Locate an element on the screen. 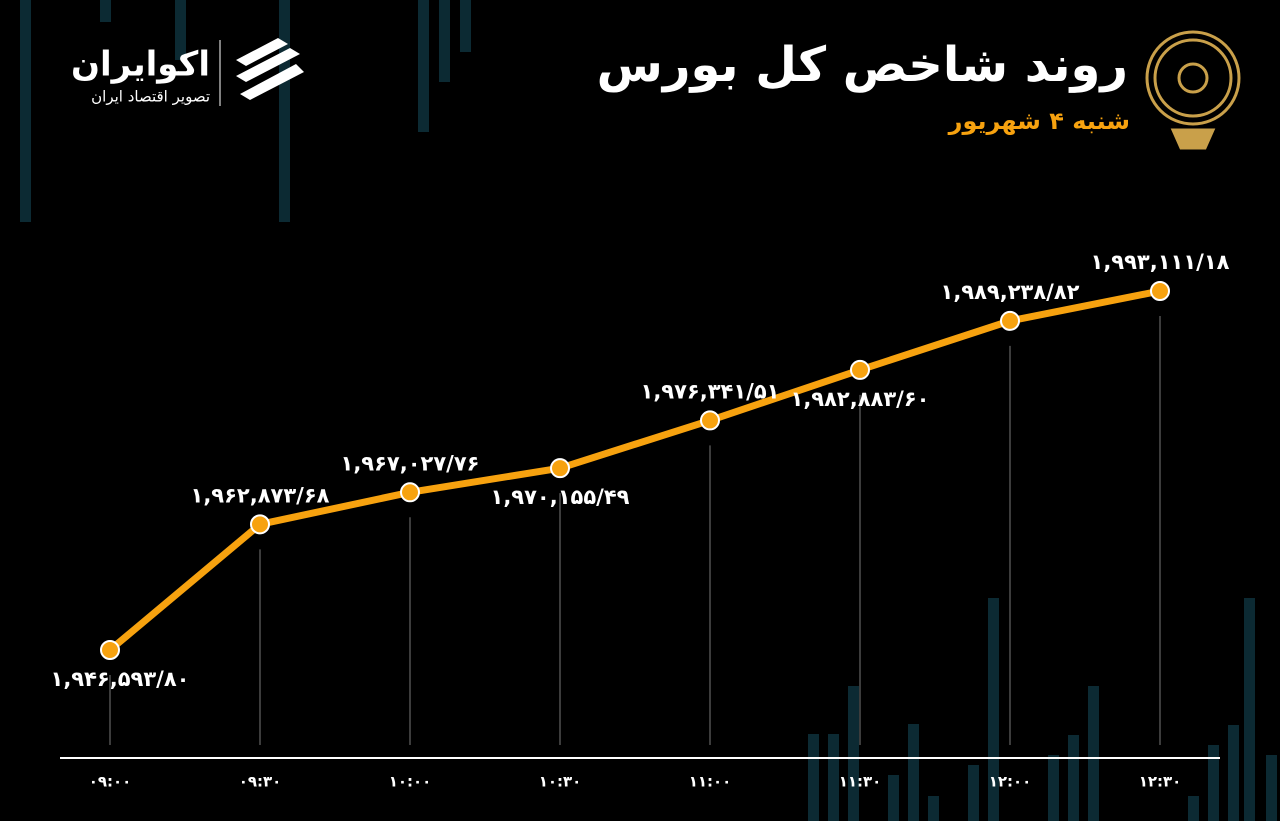  value-label: ۱,۹۷۶,۳۴۱/۵۱ is located at coordinates (710, 391).